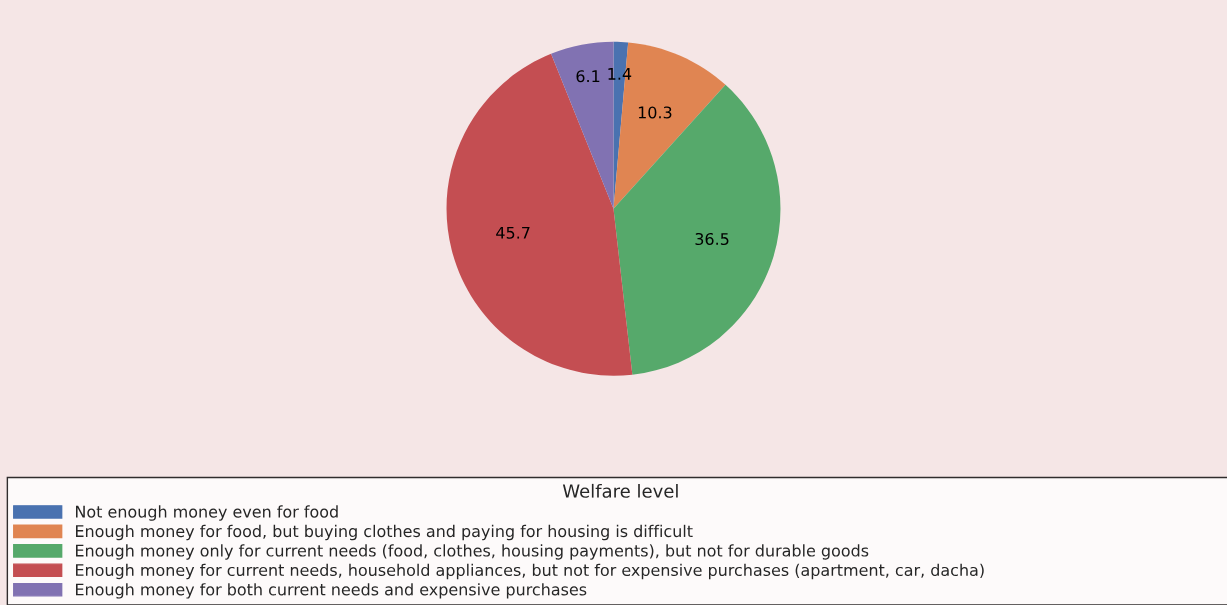  I want to click on data-label: 45.7, so click(513, 232).